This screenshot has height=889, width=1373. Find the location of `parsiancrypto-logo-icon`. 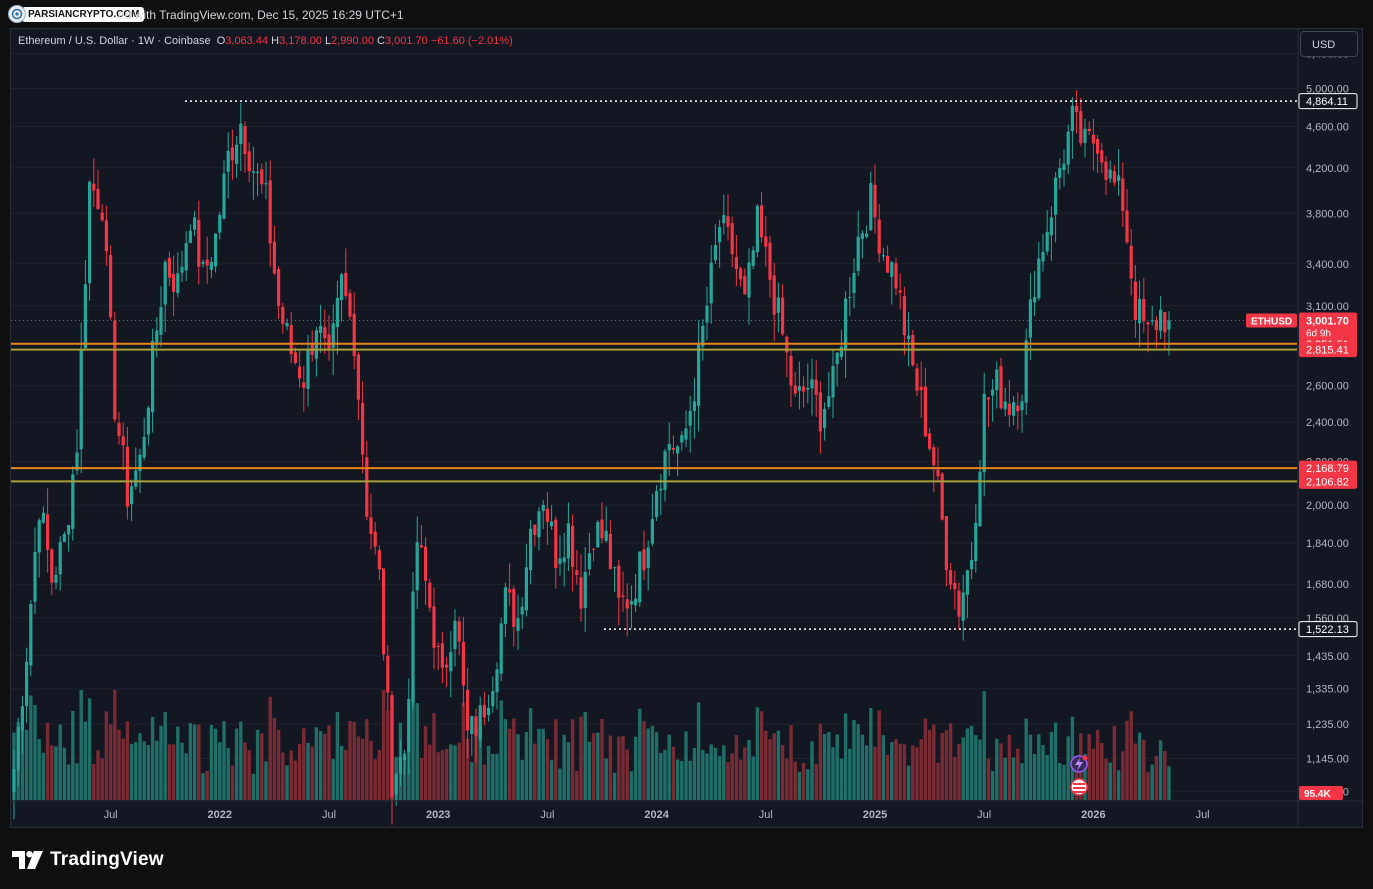

parsiancrypto-logo-icon is located at coordinates (17, 14).